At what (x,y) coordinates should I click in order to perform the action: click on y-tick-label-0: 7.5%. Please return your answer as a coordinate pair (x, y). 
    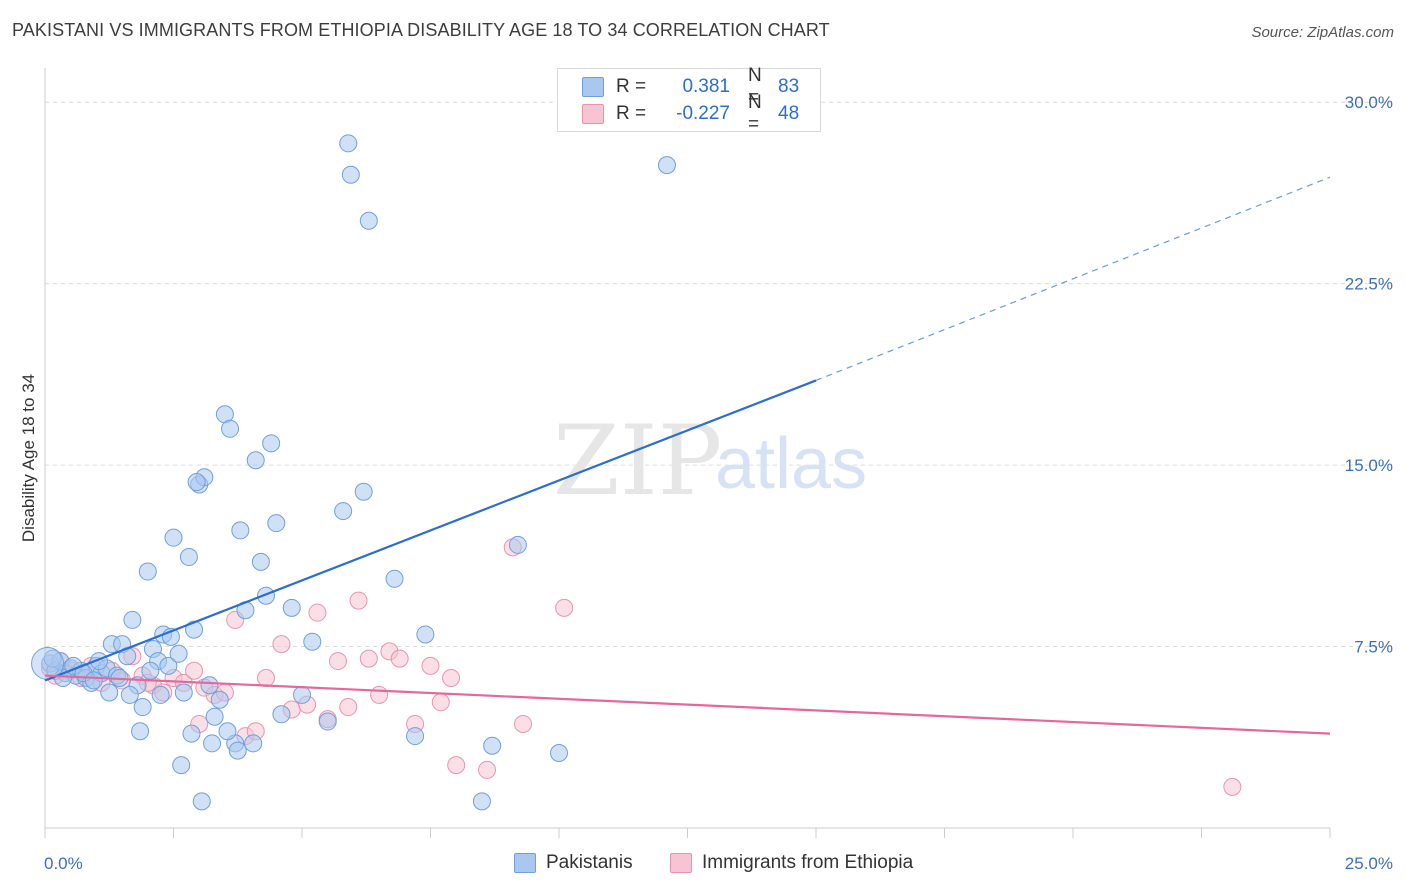
    Looking at the image, I should click on (1373, 647).